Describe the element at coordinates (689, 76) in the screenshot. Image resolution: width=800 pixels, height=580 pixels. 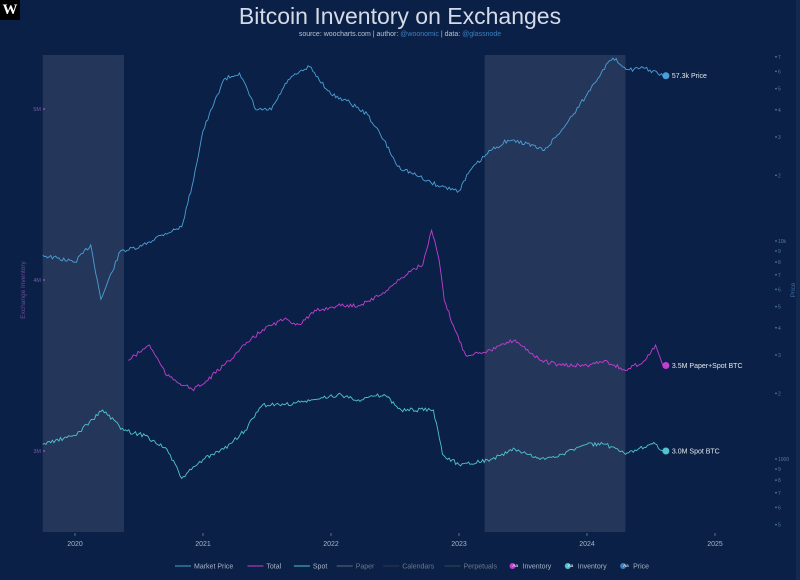
I see `series-end-label: 57.3k Price` at that location.